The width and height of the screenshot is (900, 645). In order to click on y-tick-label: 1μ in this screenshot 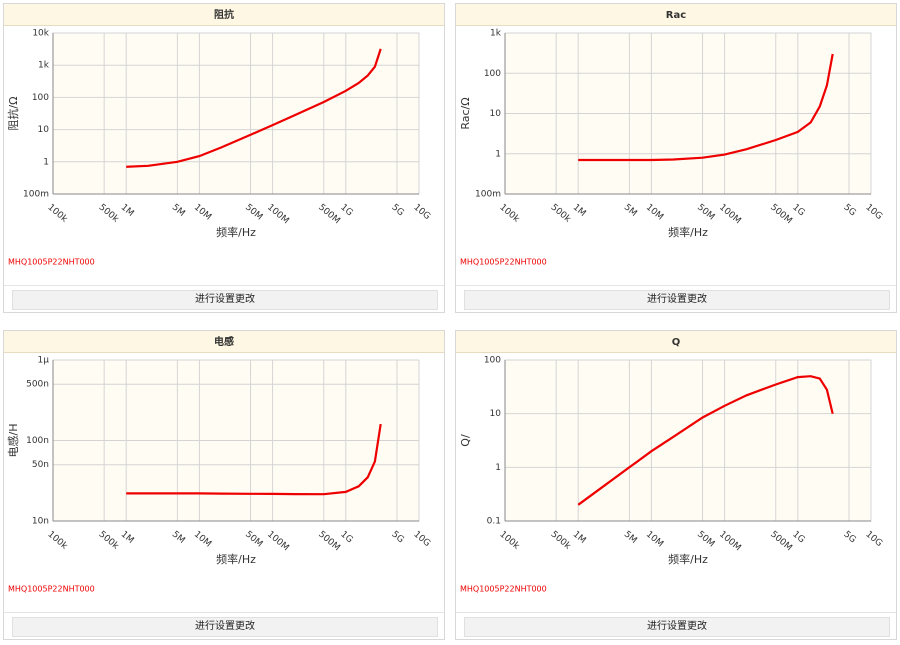, I will do `click(44, 361)`.